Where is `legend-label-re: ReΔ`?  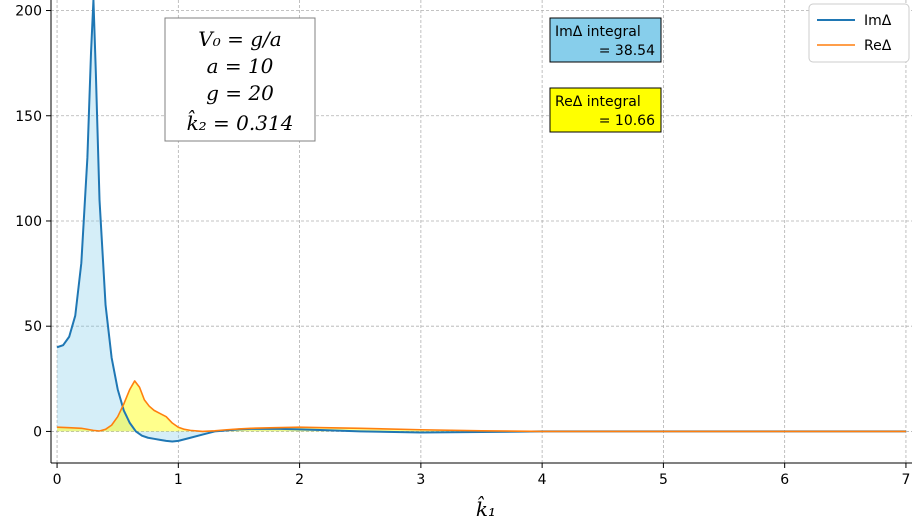 legend-label-re: ReΔ is located at coordinates (878, 46).